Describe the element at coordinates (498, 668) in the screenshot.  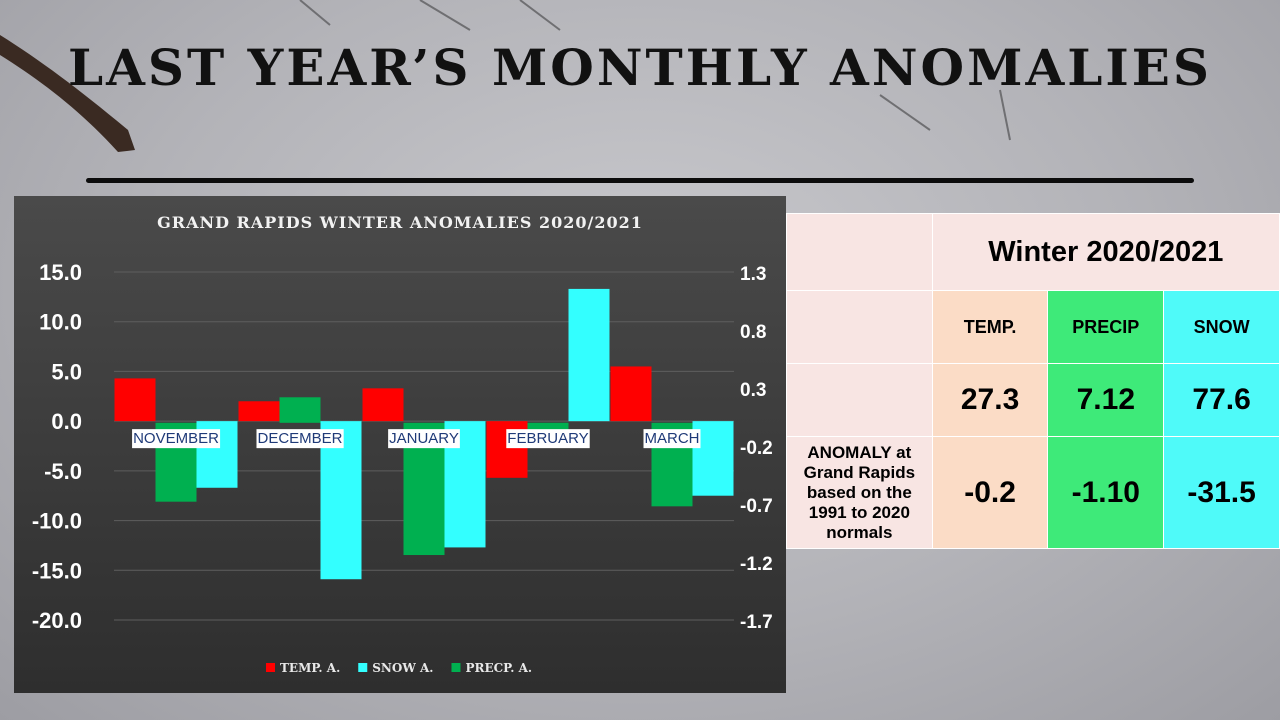
I see `legend-entry: PRECP. A.` at that location.